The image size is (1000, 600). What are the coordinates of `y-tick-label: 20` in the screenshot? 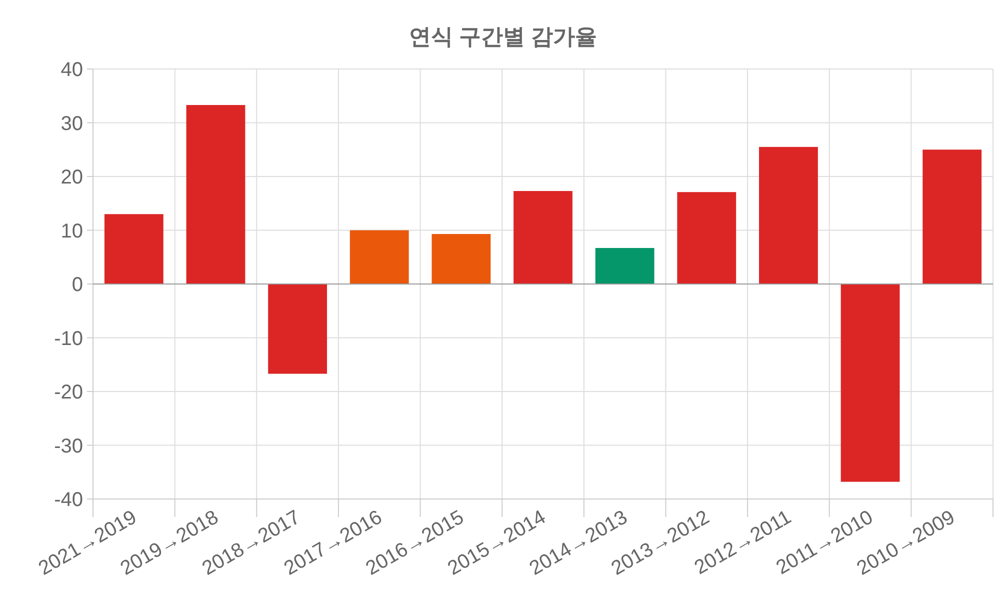 It's located at (71, 177).